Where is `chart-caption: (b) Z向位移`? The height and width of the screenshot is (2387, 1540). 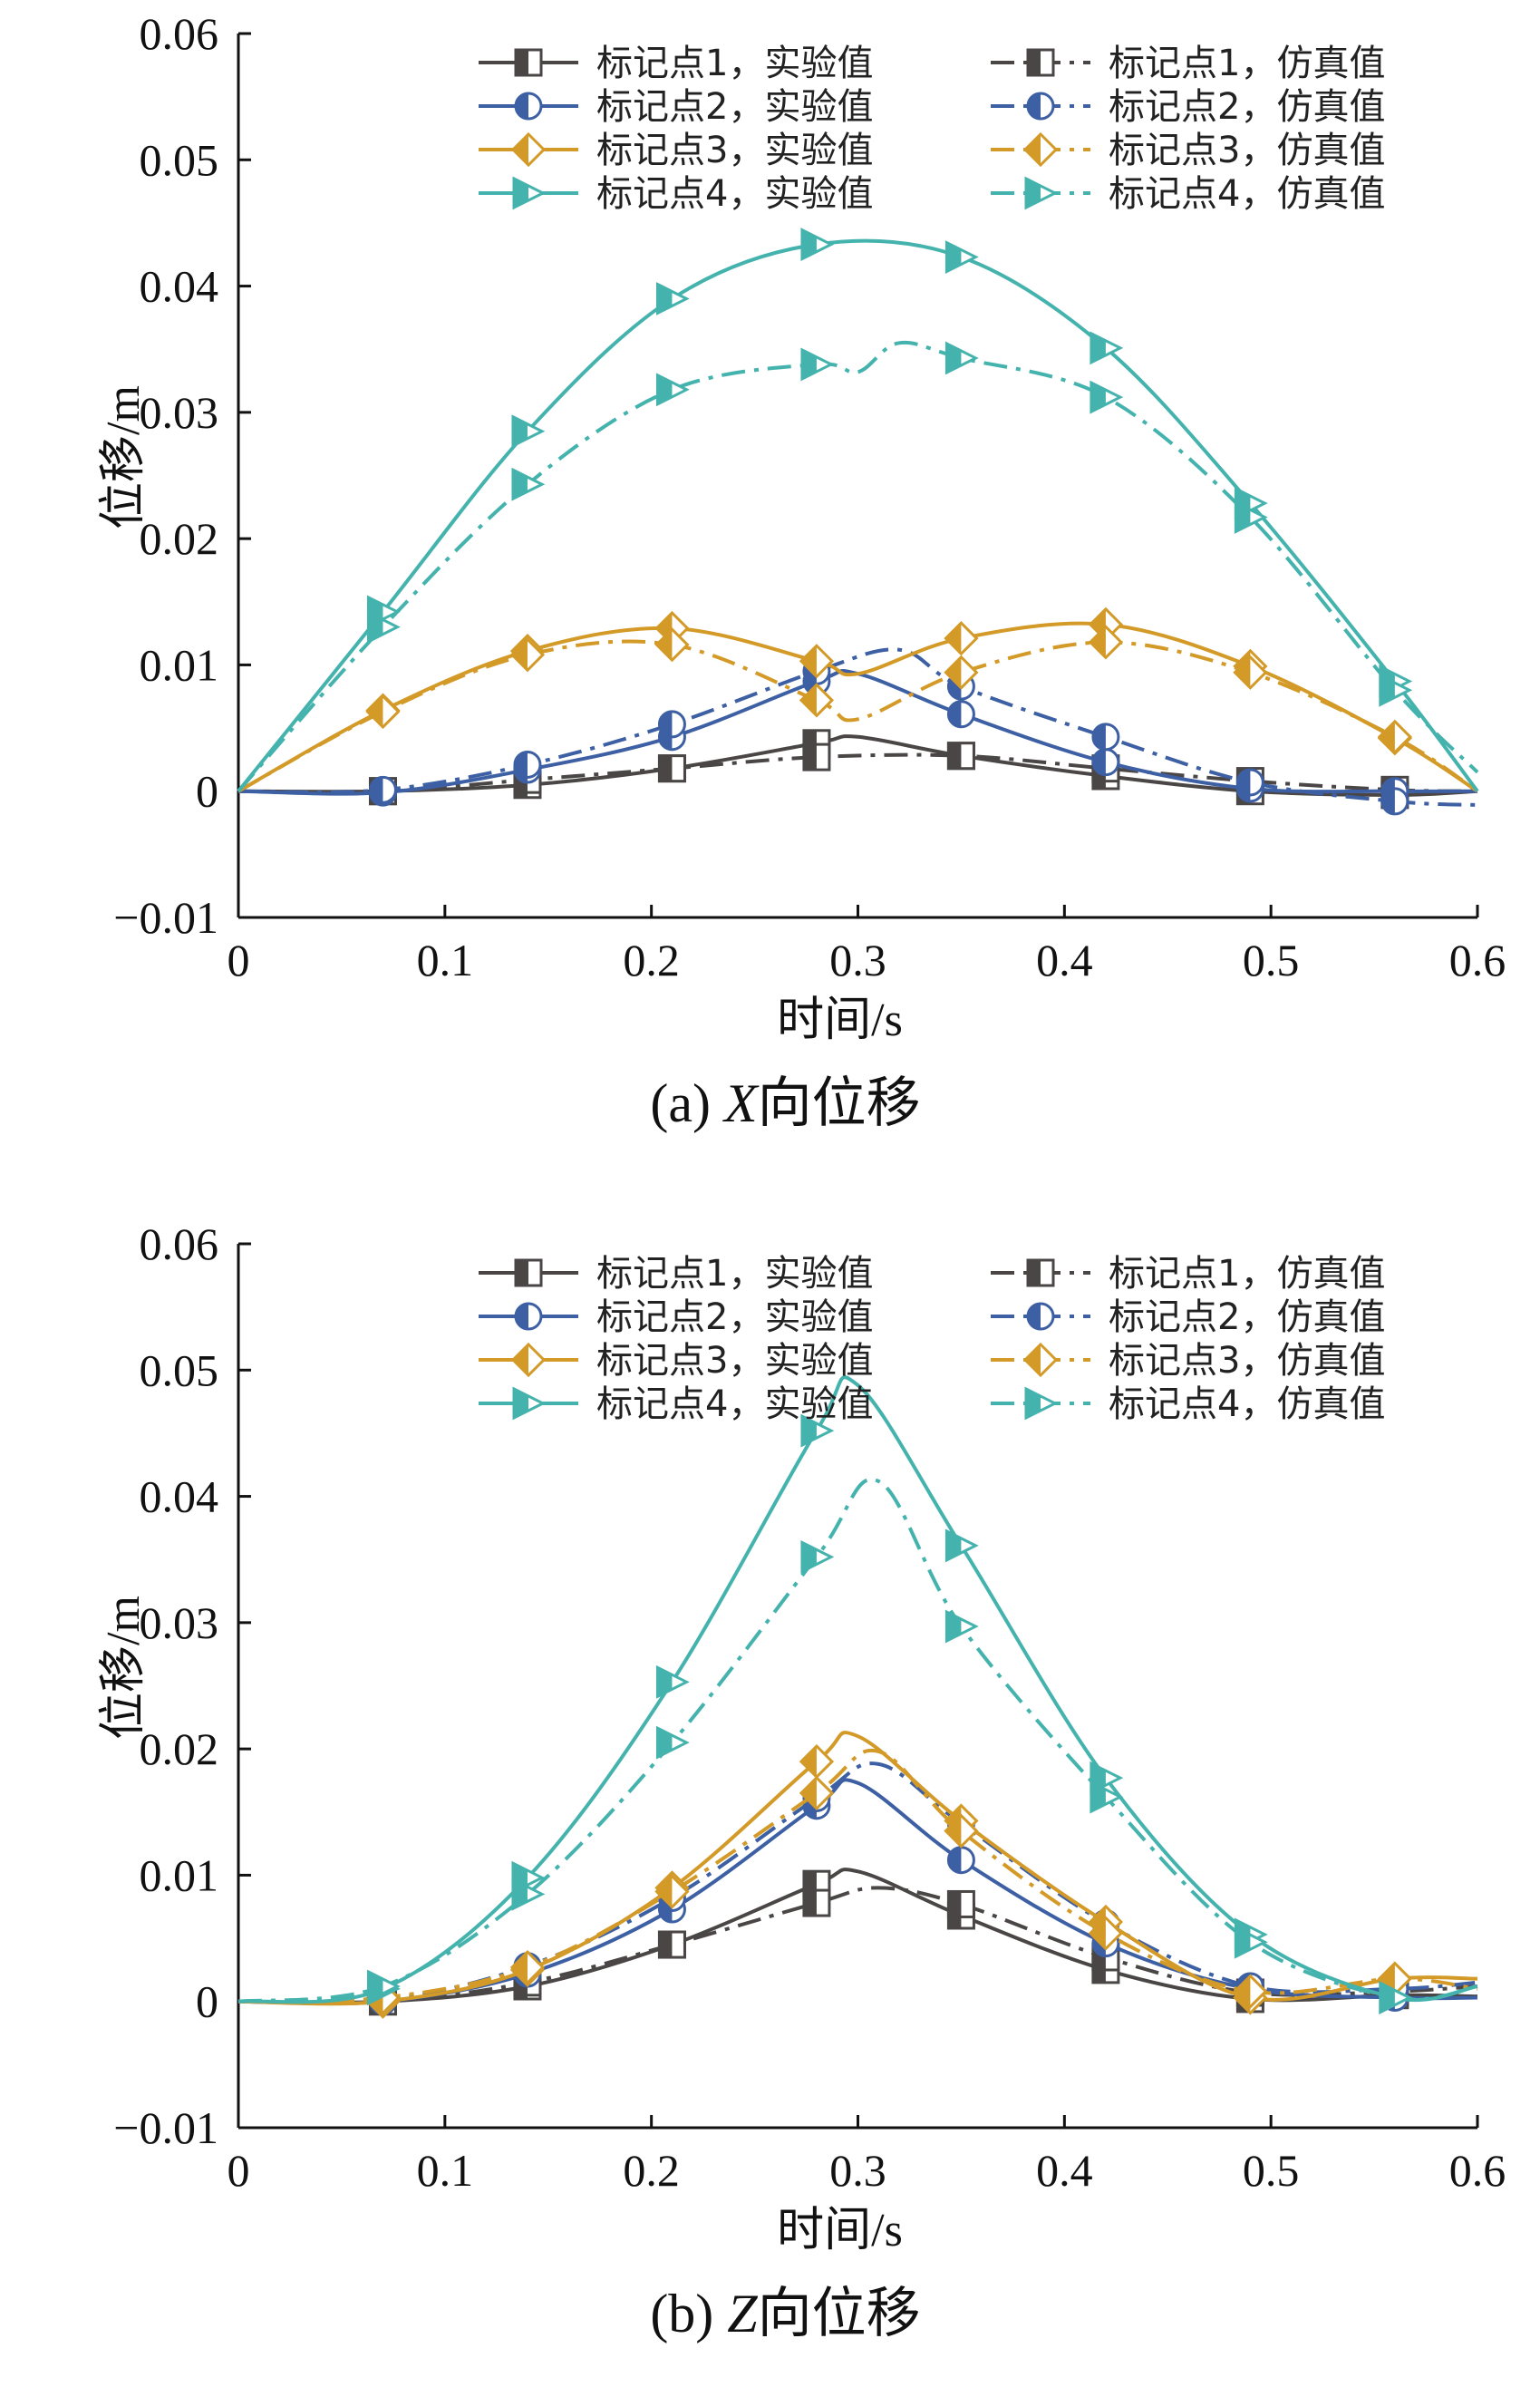
chart-caption: (b) Z向位移 is located at coordinates (785, 2313).